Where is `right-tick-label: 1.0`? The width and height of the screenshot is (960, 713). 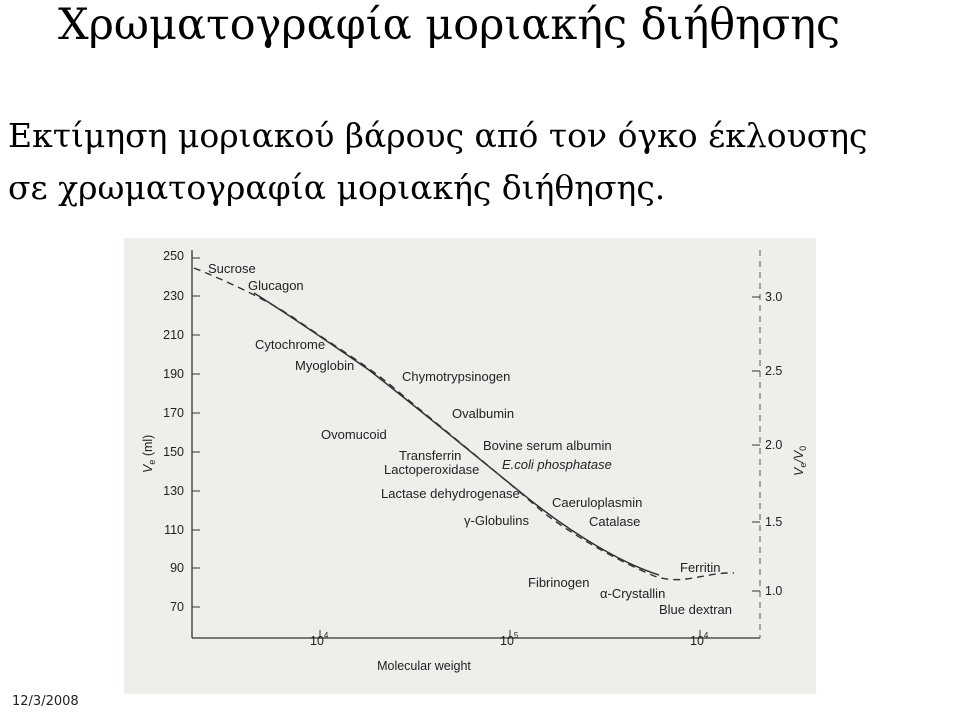
right-tick-label: 1.0 is located at coordinates (773, 591).